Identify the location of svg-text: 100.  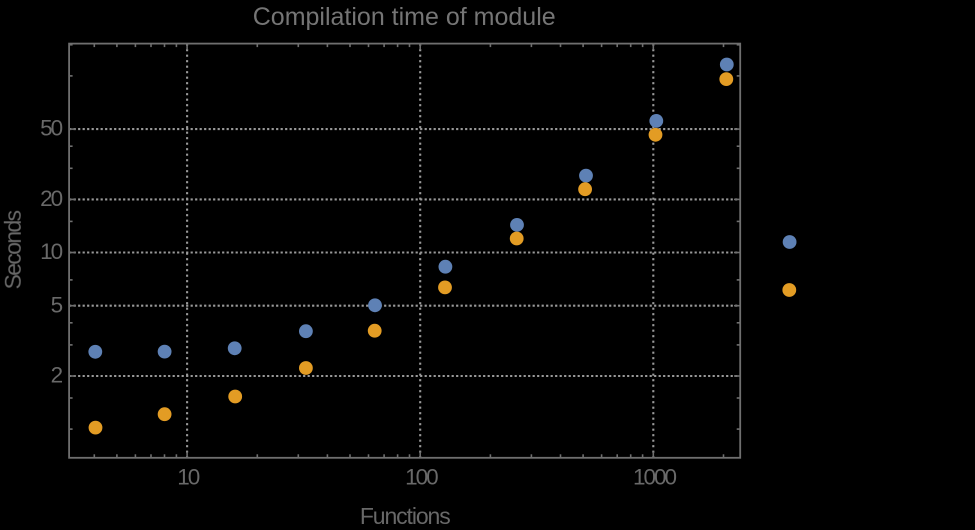
(421, 477).